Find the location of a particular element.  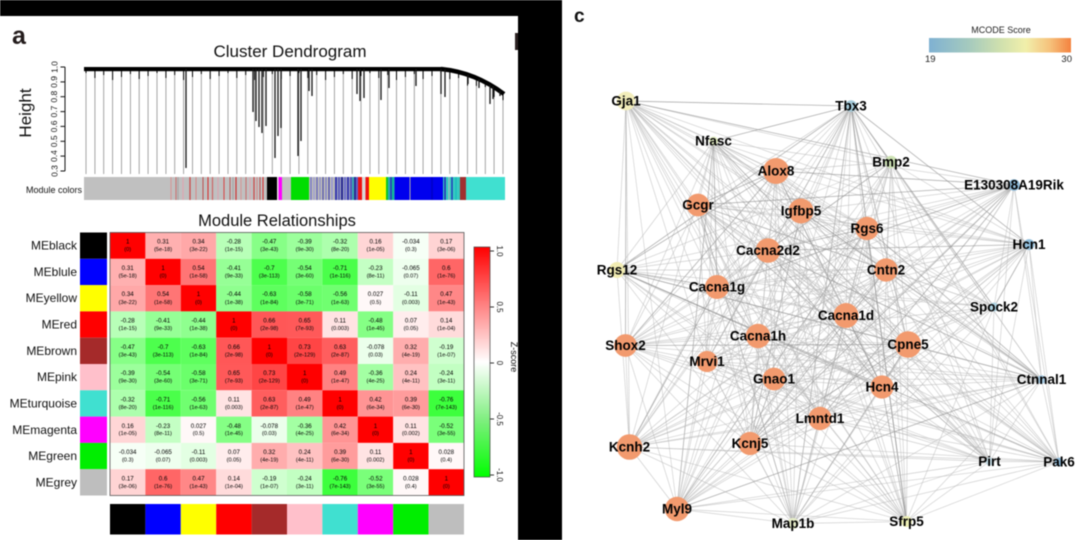

svg-text: (3e-11) is located at coordinates (305, 487).